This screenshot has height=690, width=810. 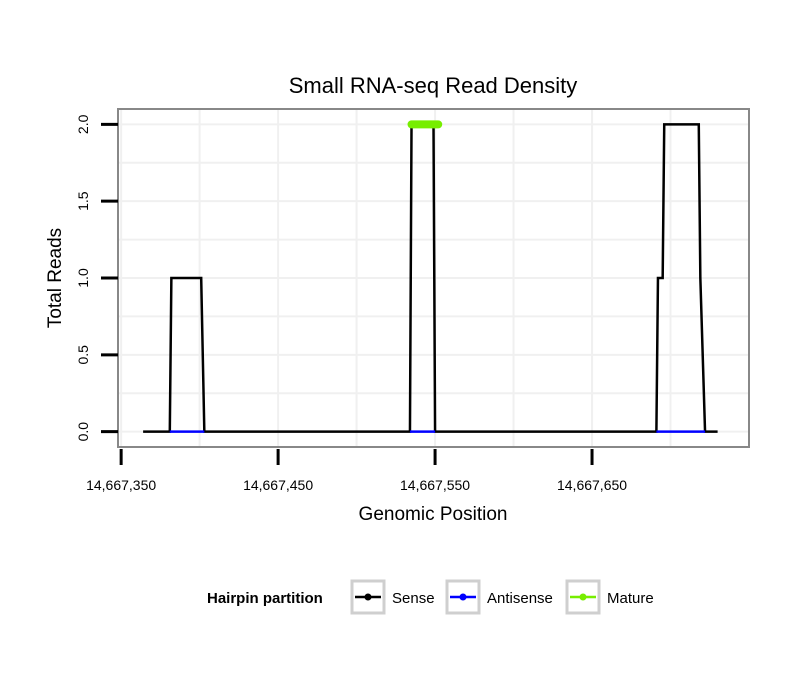 I want to click on x-tick-label: 14,667,450, so click(x=278, y=485).